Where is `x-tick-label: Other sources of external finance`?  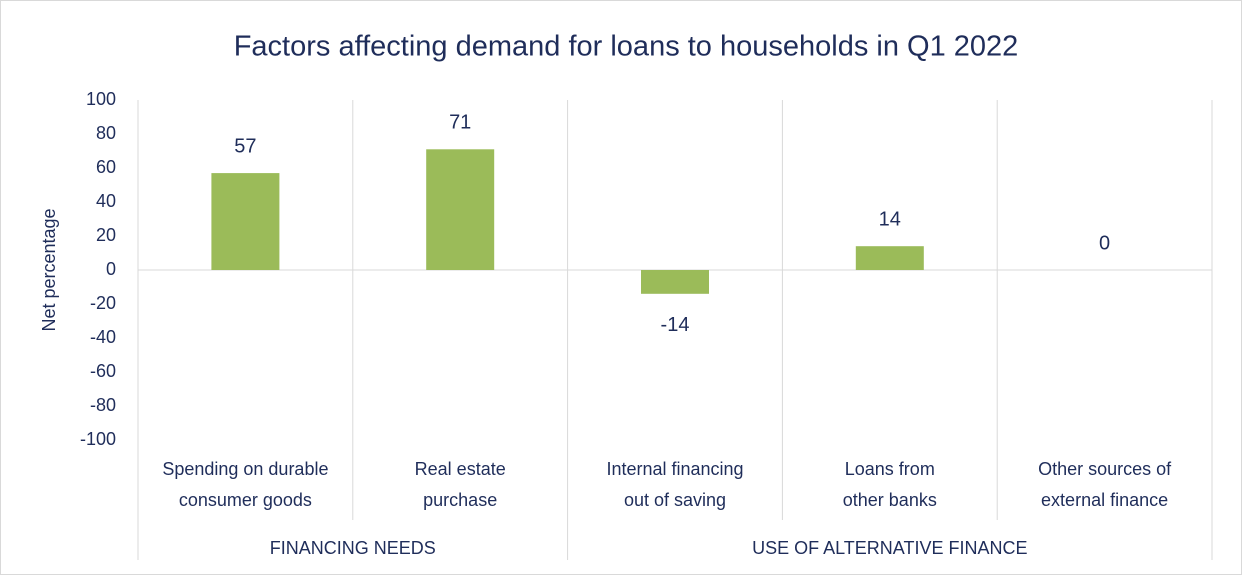 x-tick-label: Other sources of external finance is located at coordinates (1105, 484).